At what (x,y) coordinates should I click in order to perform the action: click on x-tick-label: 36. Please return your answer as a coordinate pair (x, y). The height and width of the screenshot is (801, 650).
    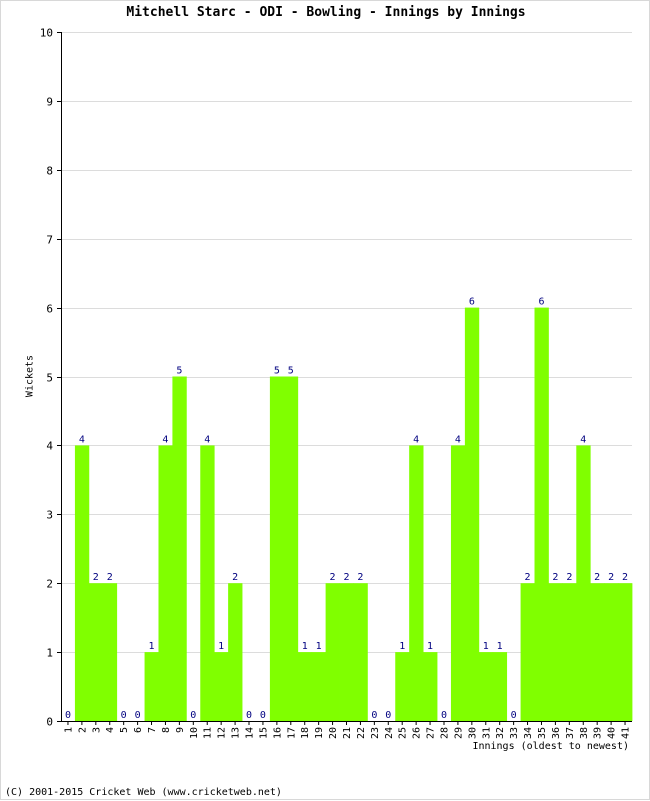
    Looking at the image, I should click on (556, 733).